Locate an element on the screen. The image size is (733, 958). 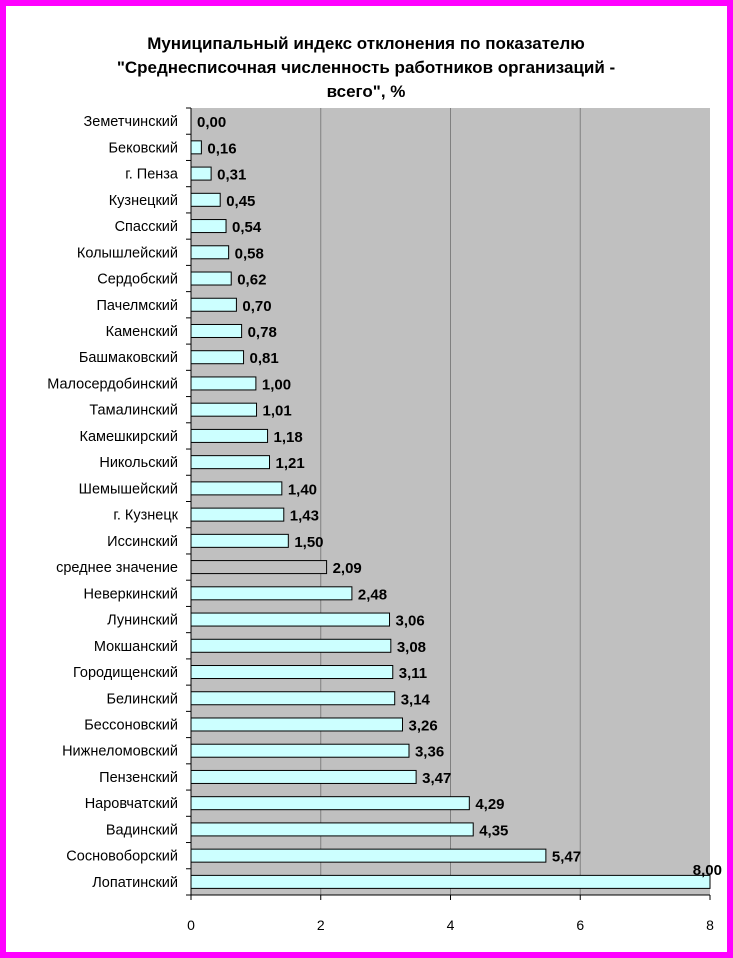
category-label: среднее значение is located at coordinates (117, 568).